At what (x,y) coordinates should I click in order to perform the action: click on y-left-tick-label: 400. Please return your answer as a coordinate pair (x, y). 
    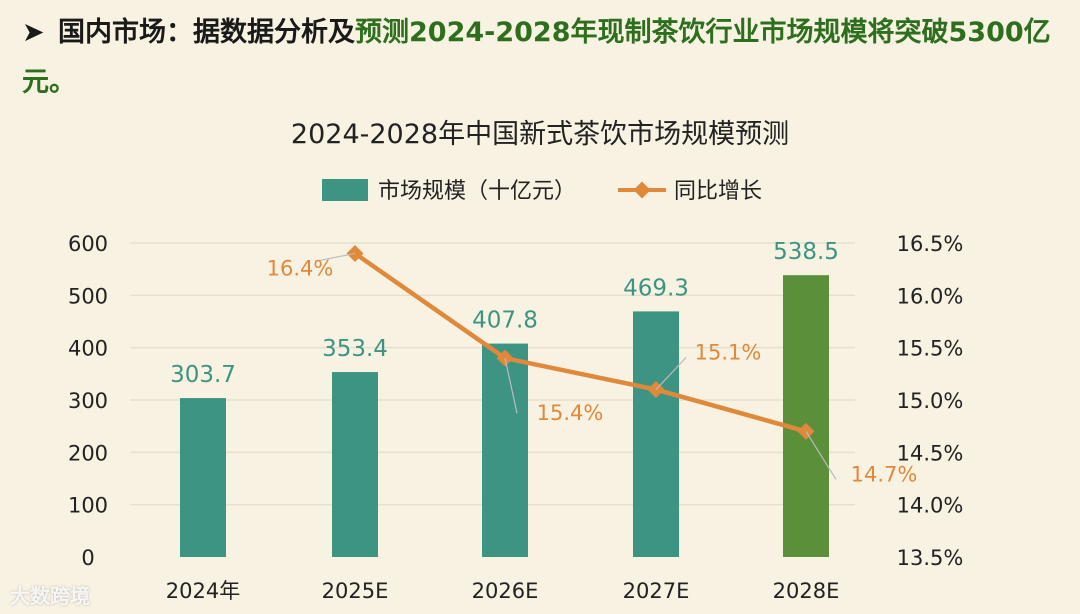
    Looking at the image, I should click on (88, 349).